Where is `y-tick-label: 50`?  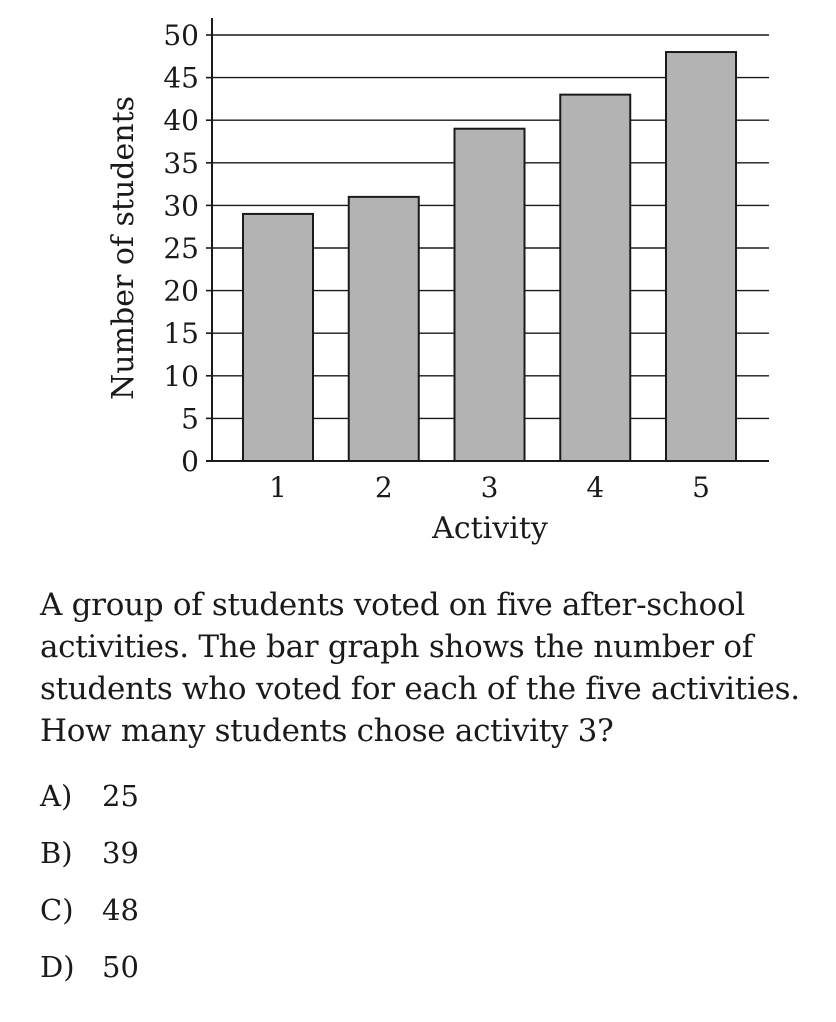
y-tick-label: 50 is located at coordinates (181, 35).